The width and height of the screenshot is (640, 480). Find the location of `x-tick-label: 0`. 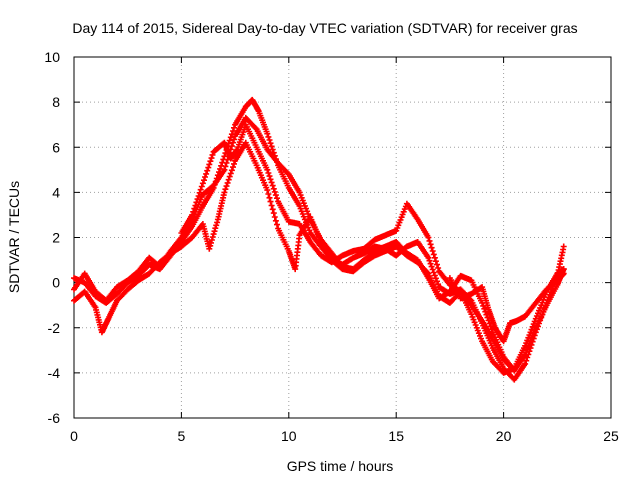

x-tick-label: 0 is located at coordinates (74, 436).